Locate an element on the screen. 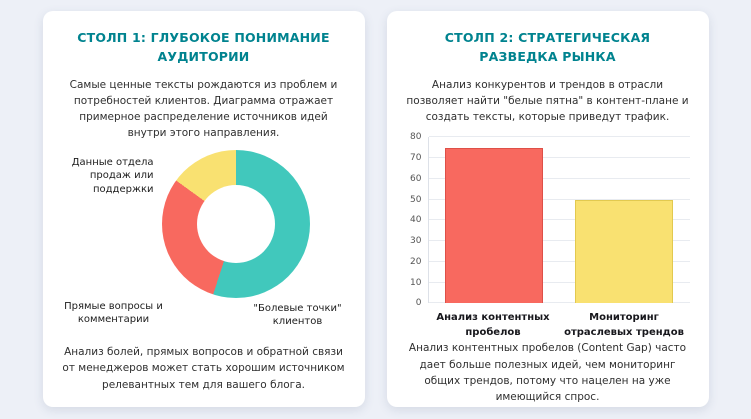 Image resolution: width=751 pixels, height=419 pixels. donut-hole is located at coordinates (235, 223).